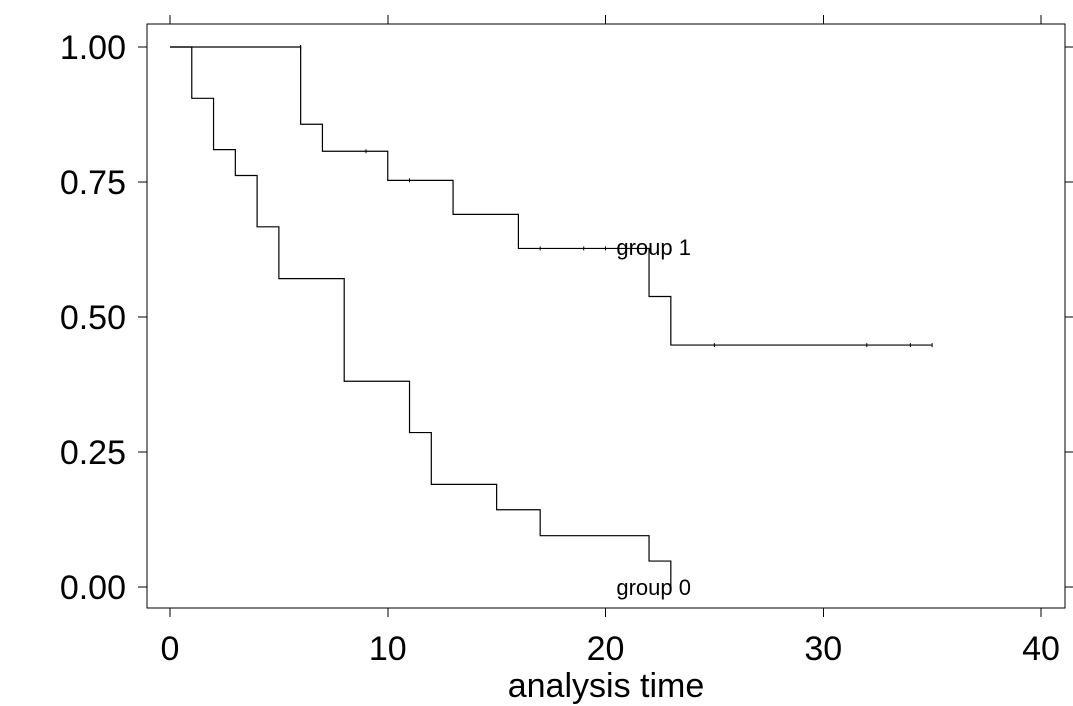 The height and width of the screenshot is (706, 1073). I want to click on x-tick-label: 10, so click(388, 649).